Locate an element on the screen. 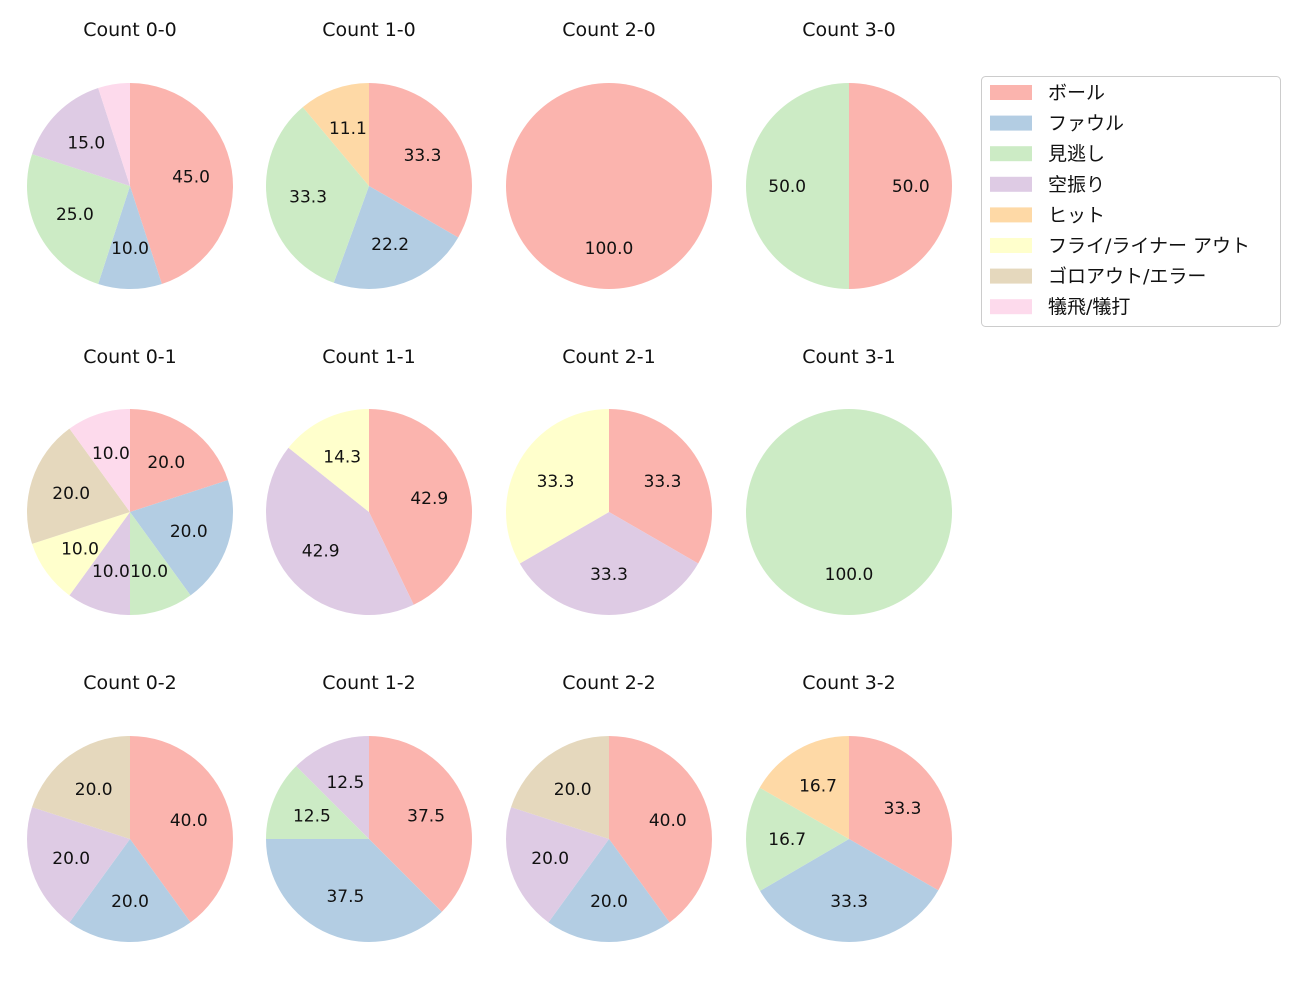 This screenshot has width=1300, height=1000. pie-panel-count-3-0: Count 3-0 50.0 50.0 is located at coordinates (849, 154).